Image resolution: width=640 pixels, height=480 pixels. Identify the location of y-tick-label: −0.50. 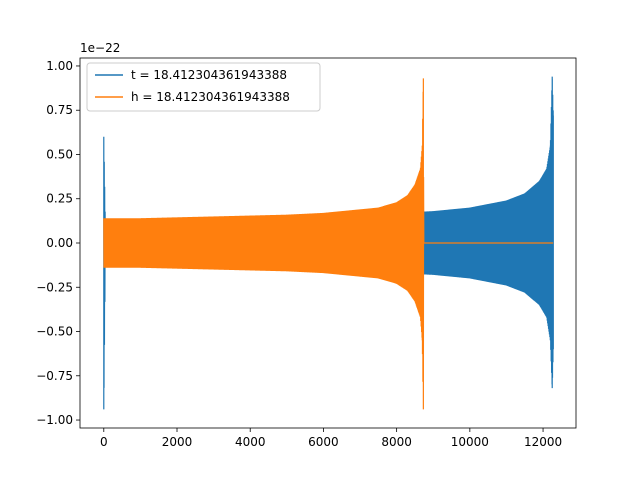
(54, 332).